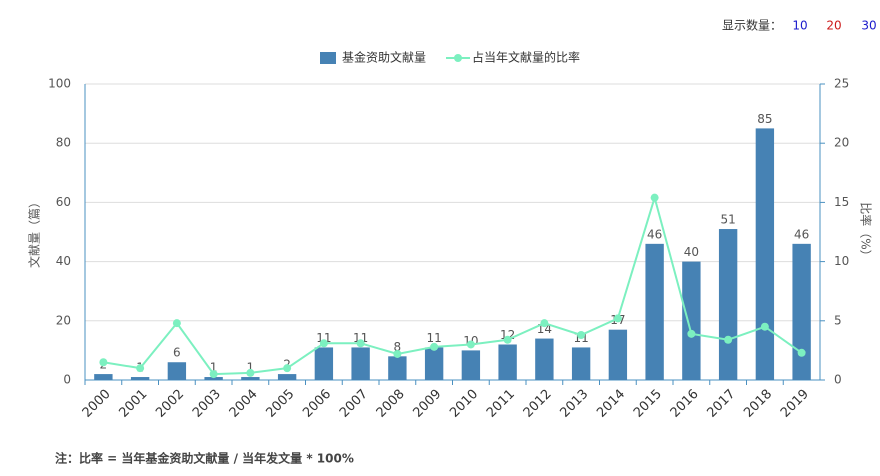 The width and height of the screenshot is (880, 476). What do you see at coordinates (133, 404) in the screenshot?
I see `x-tick-label: 2001` at bounding box center [133, 404].